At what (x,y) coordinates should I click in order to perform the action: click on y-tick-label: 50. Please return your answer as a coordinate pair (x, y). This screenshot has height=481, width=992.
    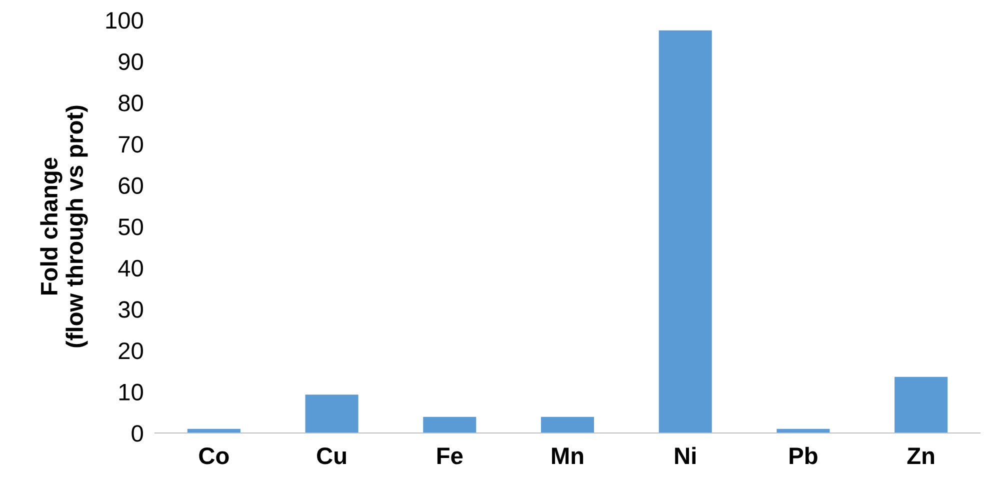
    Looking at the image, I should click on (130, 227).